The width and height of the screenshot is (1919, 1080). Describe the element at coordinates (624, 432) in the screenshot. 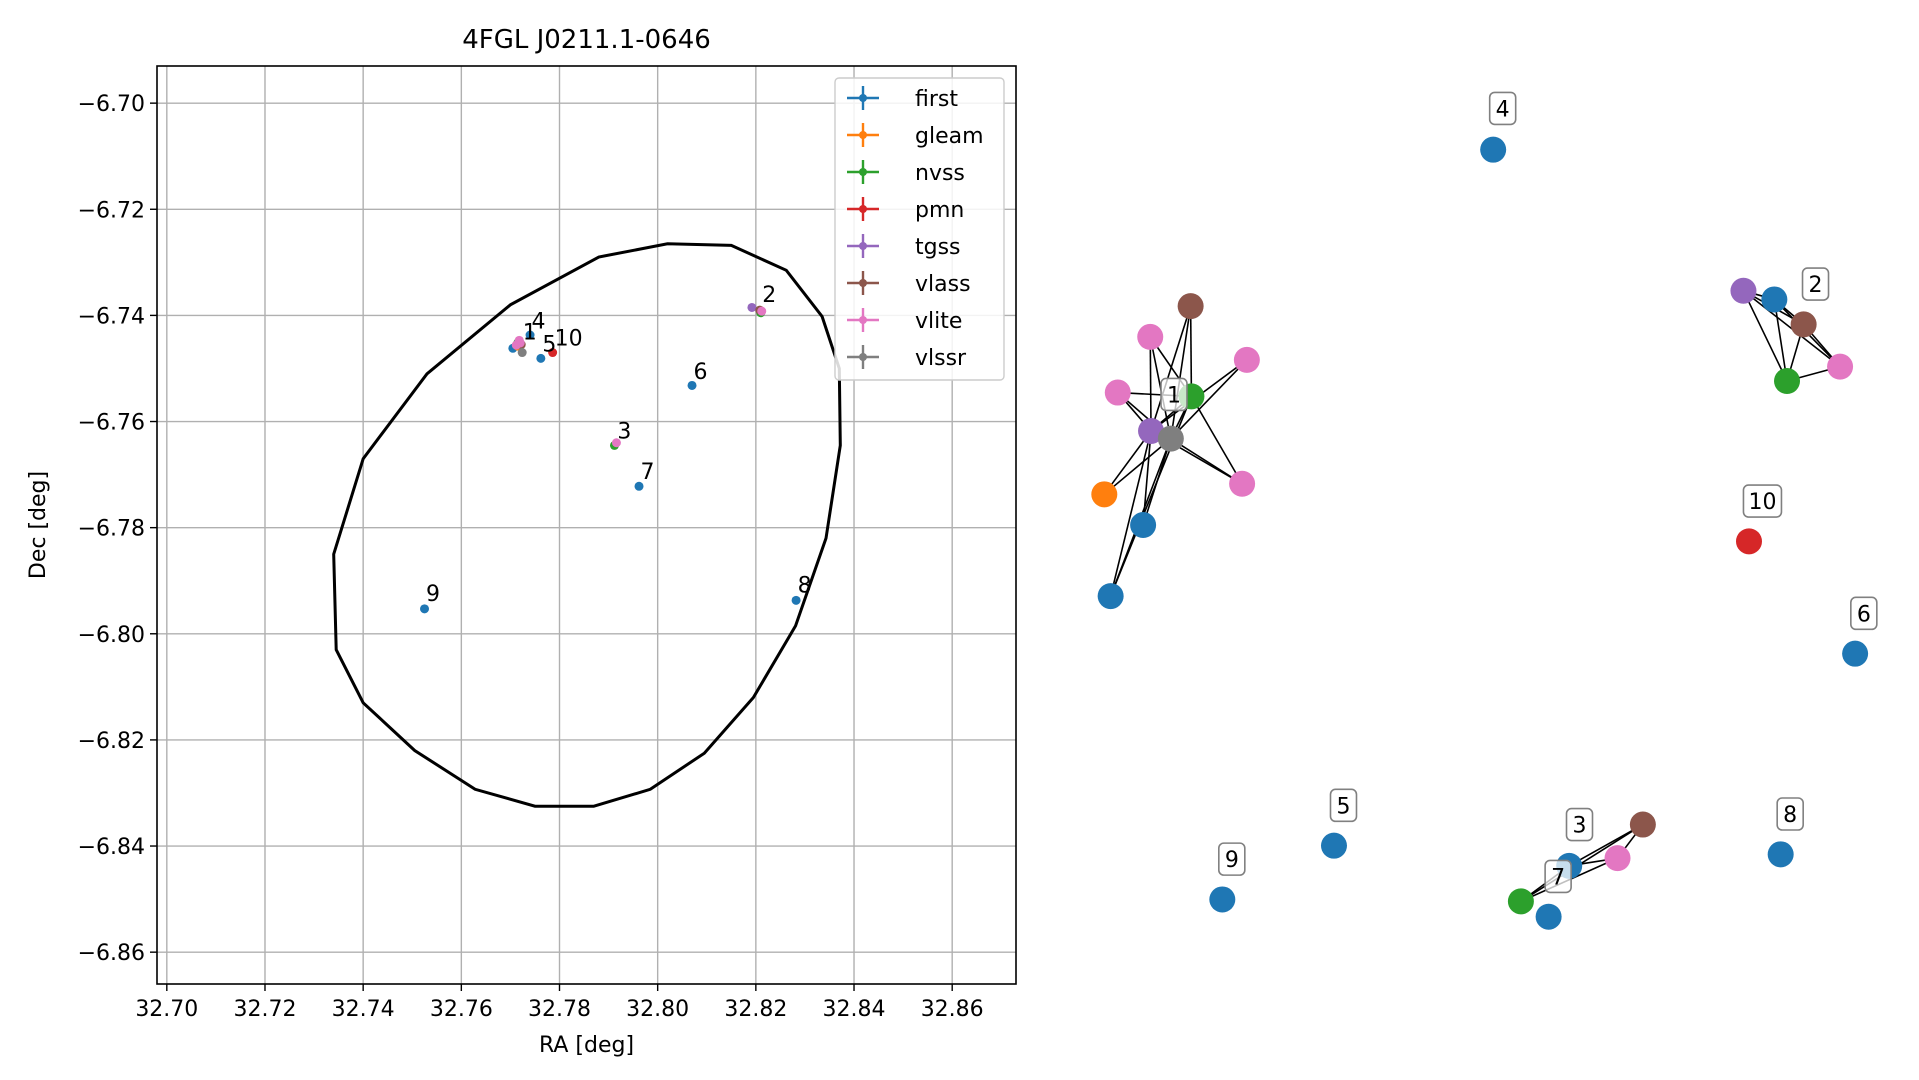

I see `point-label: 3` at that location.